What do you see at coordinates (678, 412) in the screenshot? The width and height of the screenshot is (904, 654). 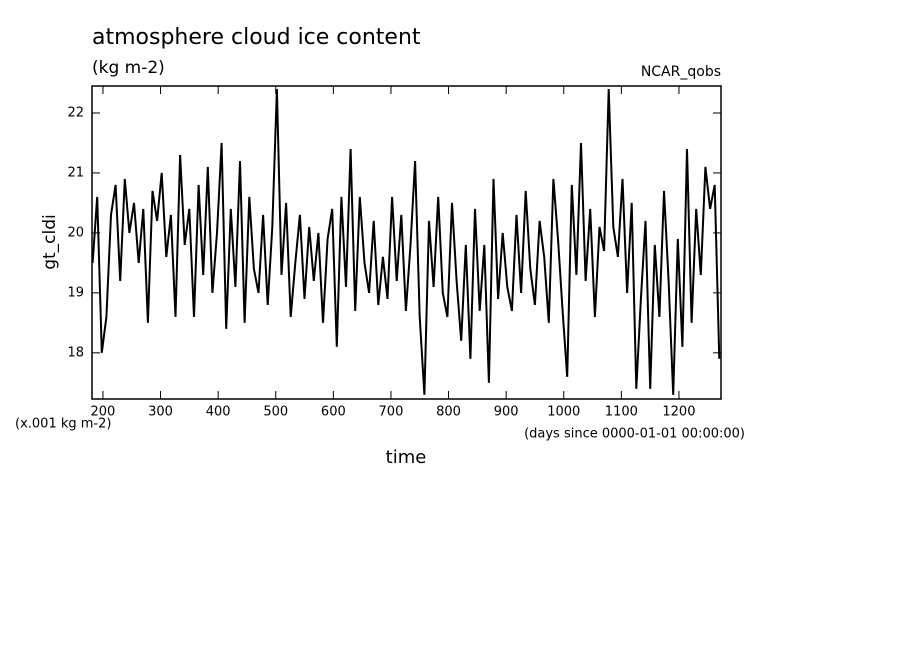 I see `x-tick-label: 1200` at bounding box center [678, 412].